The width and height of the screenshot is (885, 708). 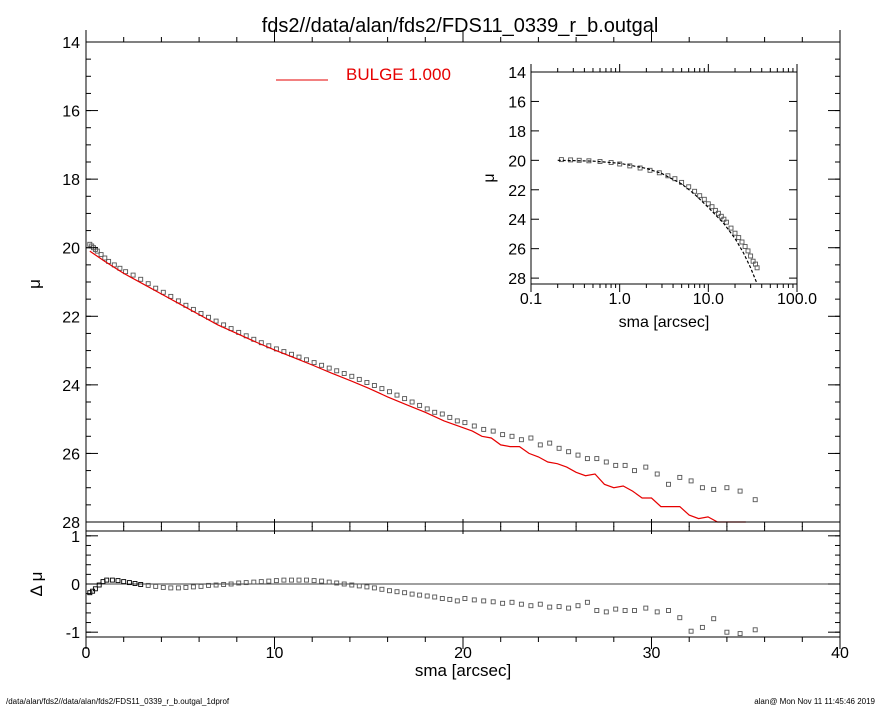 What do you see at coordinates (652, 653) in the screenshot?
I see `x-tick-label: 30` at bounding box center [652, 653].